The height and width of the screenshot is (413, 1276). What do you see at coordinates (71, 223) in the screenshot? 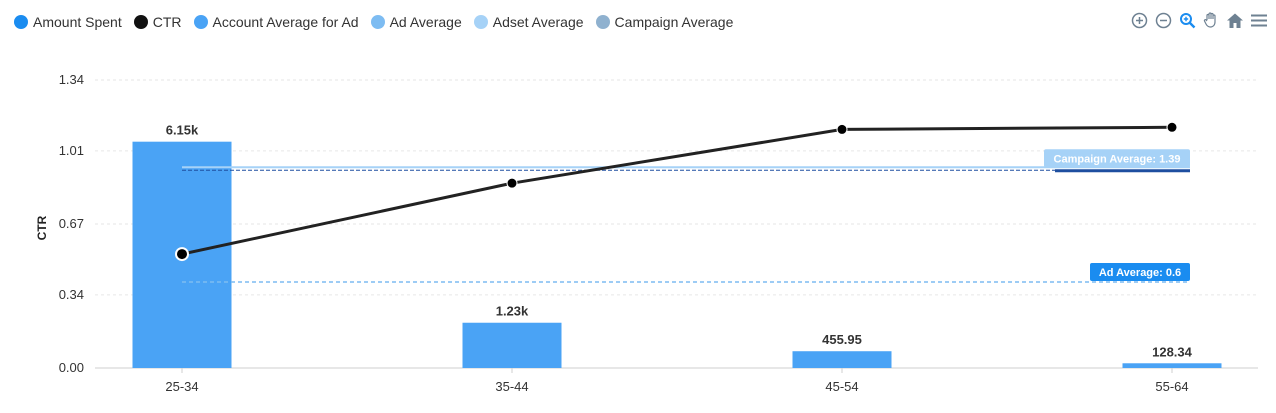
I see `y-tick-label: 0.67` at bounding box center [71, 223].